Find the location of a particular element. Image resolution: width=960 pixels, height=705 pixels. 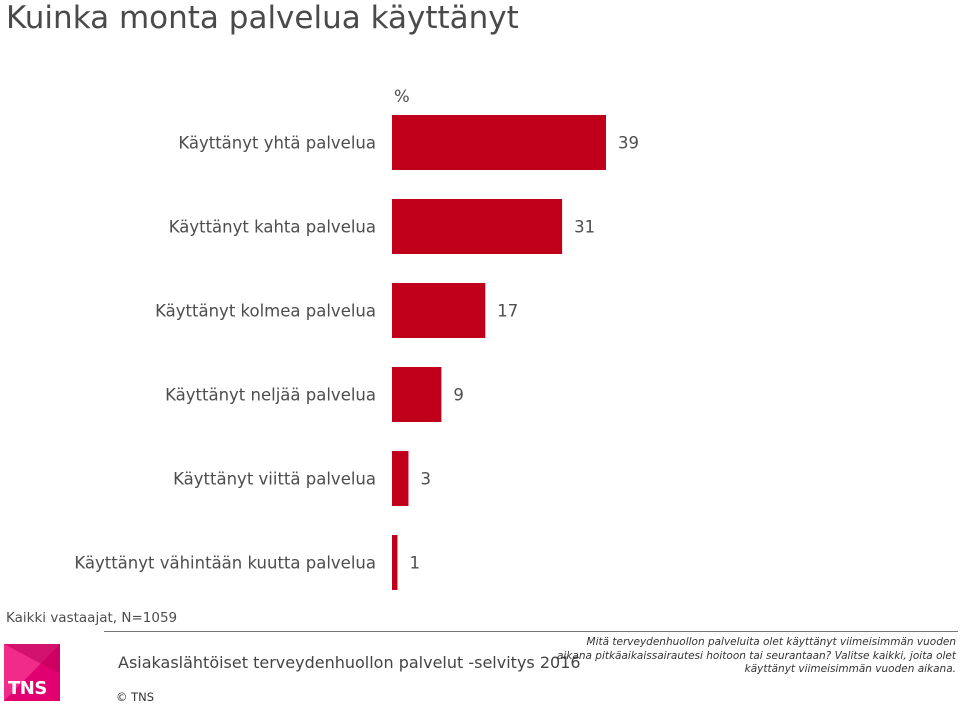

category-label: Käyttänyt yhtä palvelua is located at coordinates (277, 143).